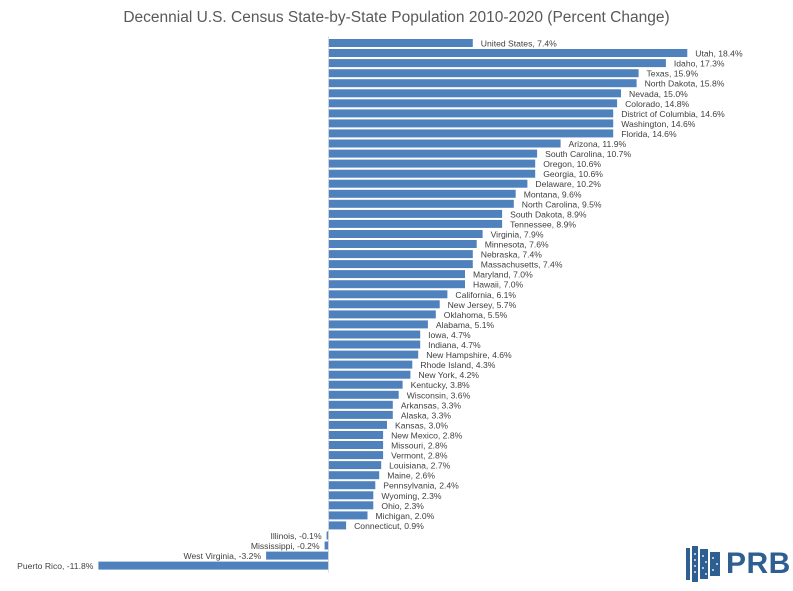 The width and height of the screenshot is (793, 591). Describe the element at coordinates (440, 385) in the screenshot. I see `data-label: Kentucky, 3.8%` at that location.